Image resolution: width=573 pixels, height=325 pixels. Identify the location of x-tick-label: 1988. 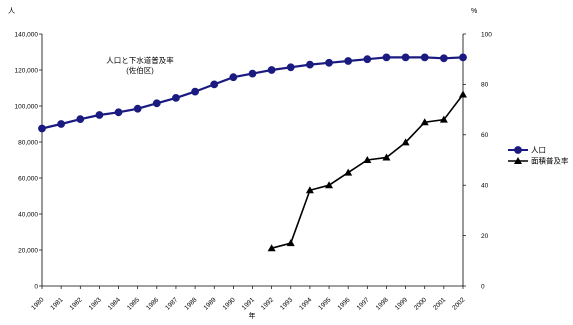
(190, 303).